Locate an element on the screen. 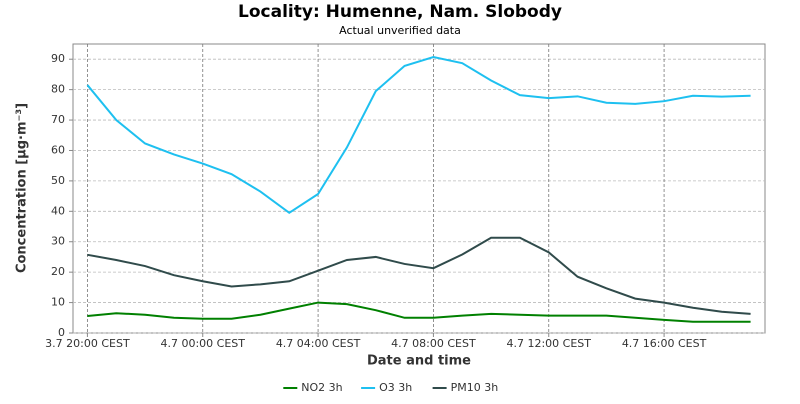 The width and height of the screenshot is (800, 404). y-tick-label: 20 is located at coordinates (58, 271).